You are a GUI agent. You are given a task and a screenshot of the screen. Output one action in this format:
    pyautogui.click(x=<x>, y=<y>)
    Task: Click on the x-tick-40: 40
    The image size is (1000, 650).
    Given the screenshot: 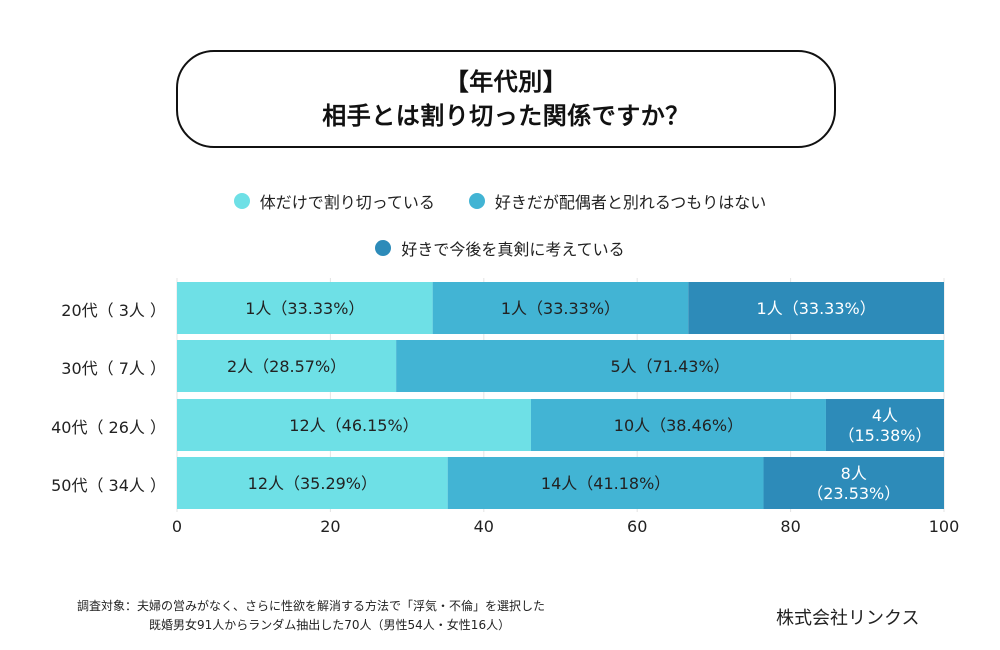 What is the action you would take?
    pyautogui.click(x=483, y=526)
    